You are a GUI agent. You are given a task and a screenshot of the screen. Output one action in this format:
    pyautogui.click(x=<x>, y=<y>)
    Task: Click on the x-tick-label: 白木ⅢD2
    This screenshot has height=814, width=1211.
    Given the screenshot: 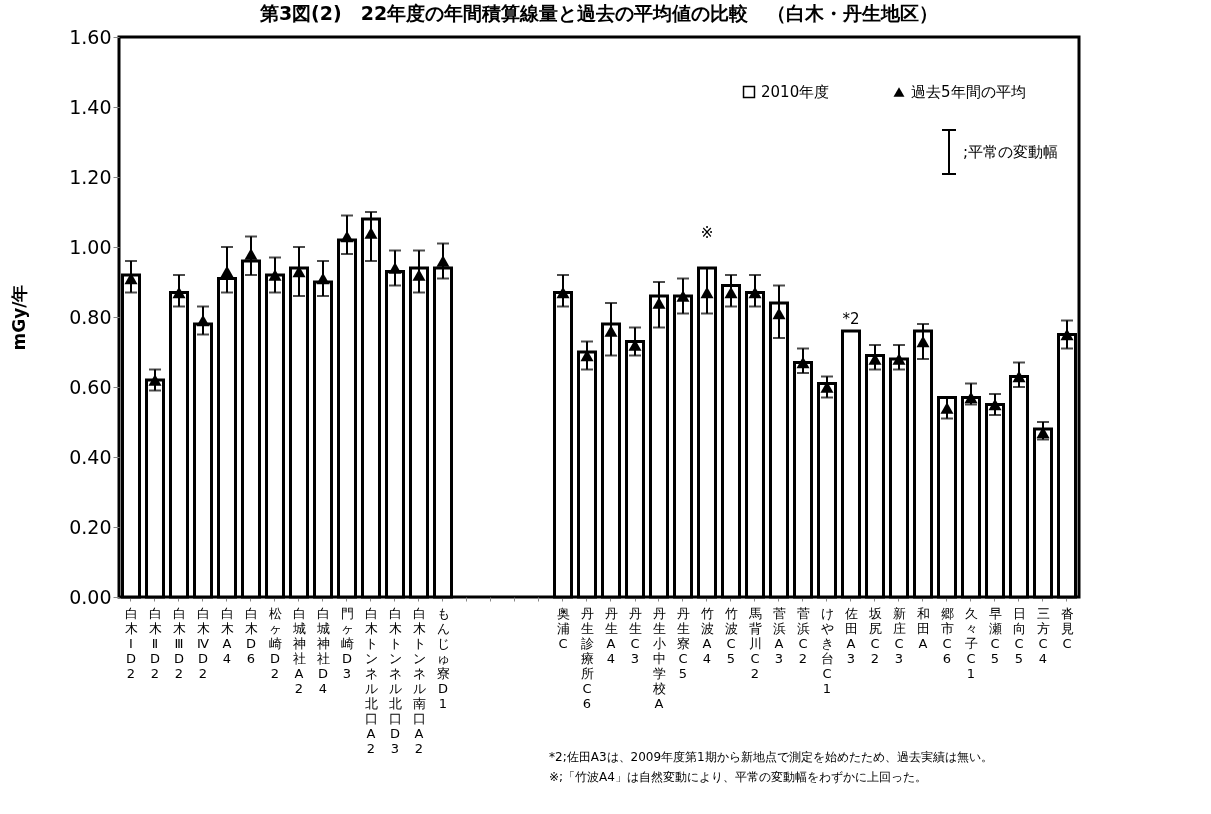 What is the action you would take?
    pyautogui.click(x=179, y=643)
    